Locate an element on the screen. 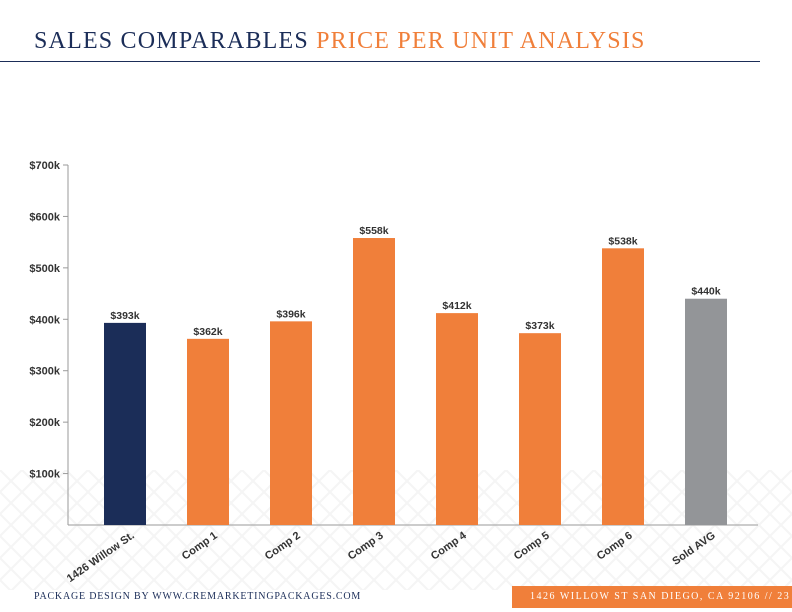 The height and width of the screenshot is (612, 792). bar-value-label: $373k is located at coordinates (539, 326).